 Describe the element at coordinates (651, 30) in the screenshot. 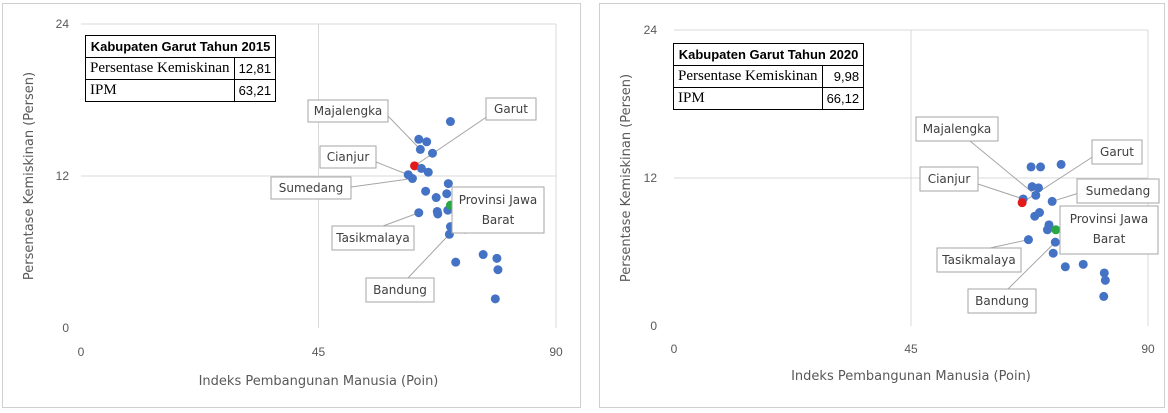

I see `y-tick-label: 24` at that location.